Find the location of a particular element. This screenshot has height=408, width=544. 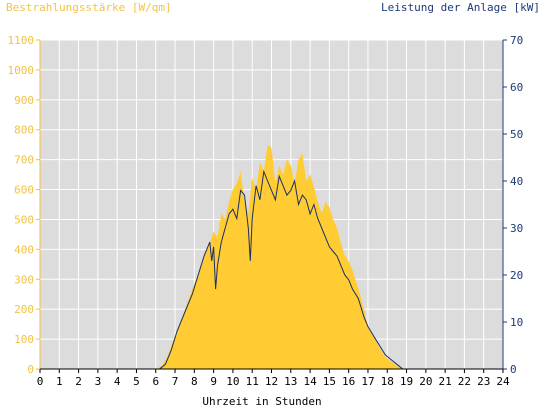

left-tick-label-2: 200 is located at coordinates (24, 309).